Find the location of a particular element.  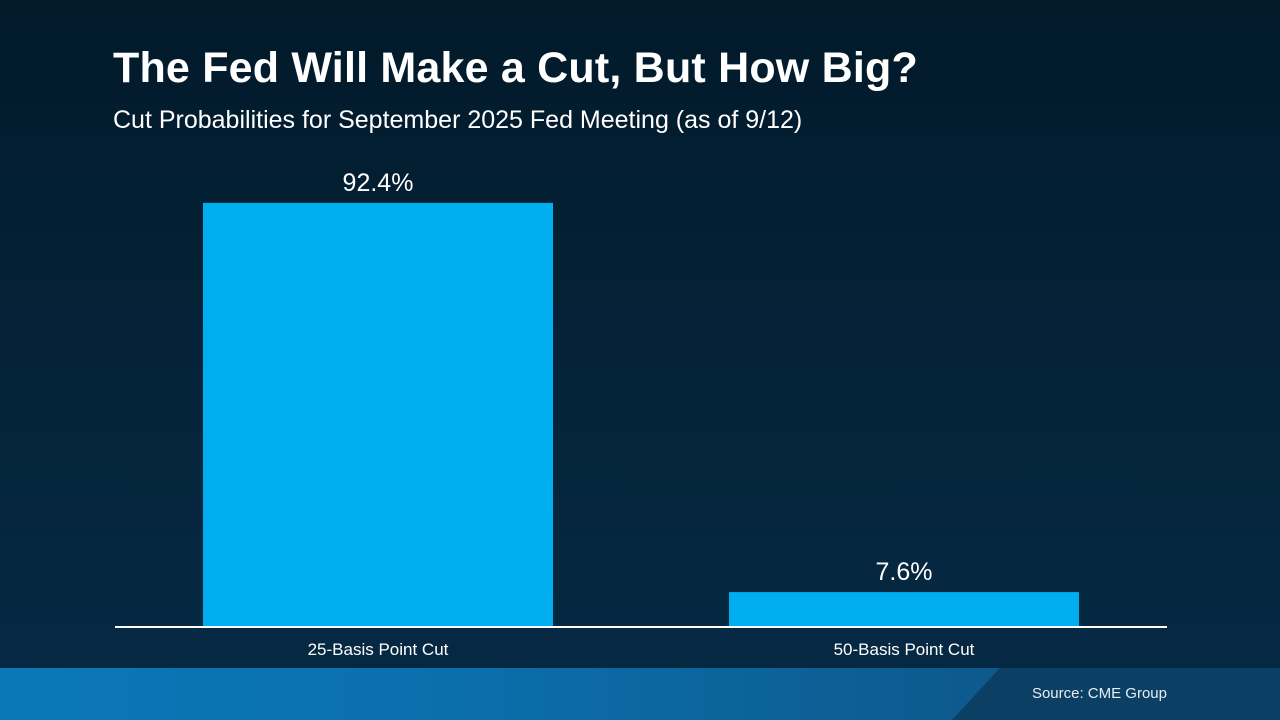

source-note: Source: CME Group is located at coordinates (1099, 693).